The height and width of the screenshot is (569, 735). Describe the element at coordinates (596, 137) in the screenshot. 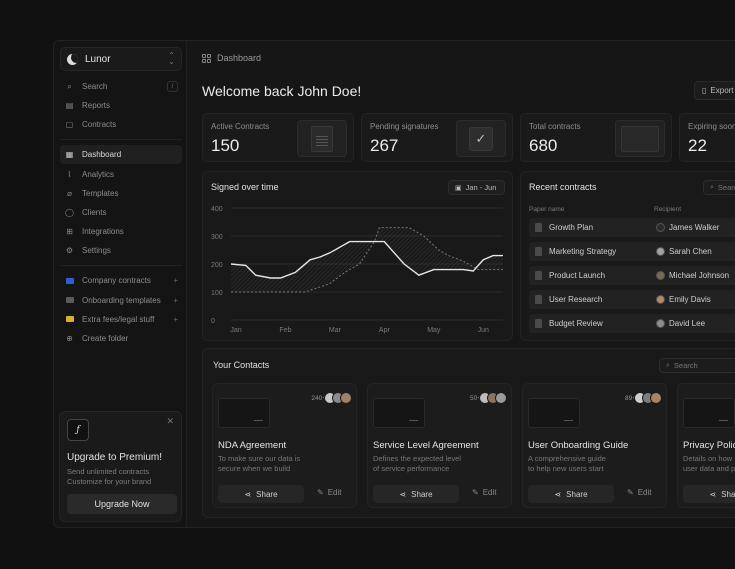

I see `stat-card-total: Total contracts 680` at that location.